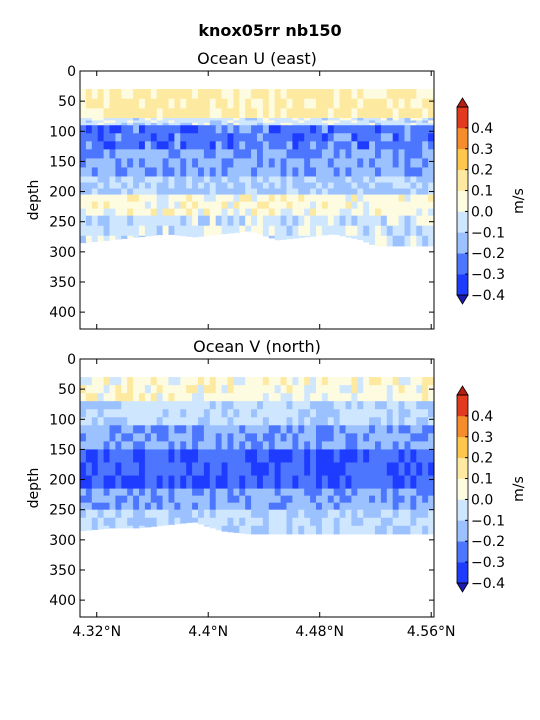 This screenshot has height=720, width=540. Describe the element at coordinates (462, 587) in the screenshot. I see `colorbar-extend-min` at that location.